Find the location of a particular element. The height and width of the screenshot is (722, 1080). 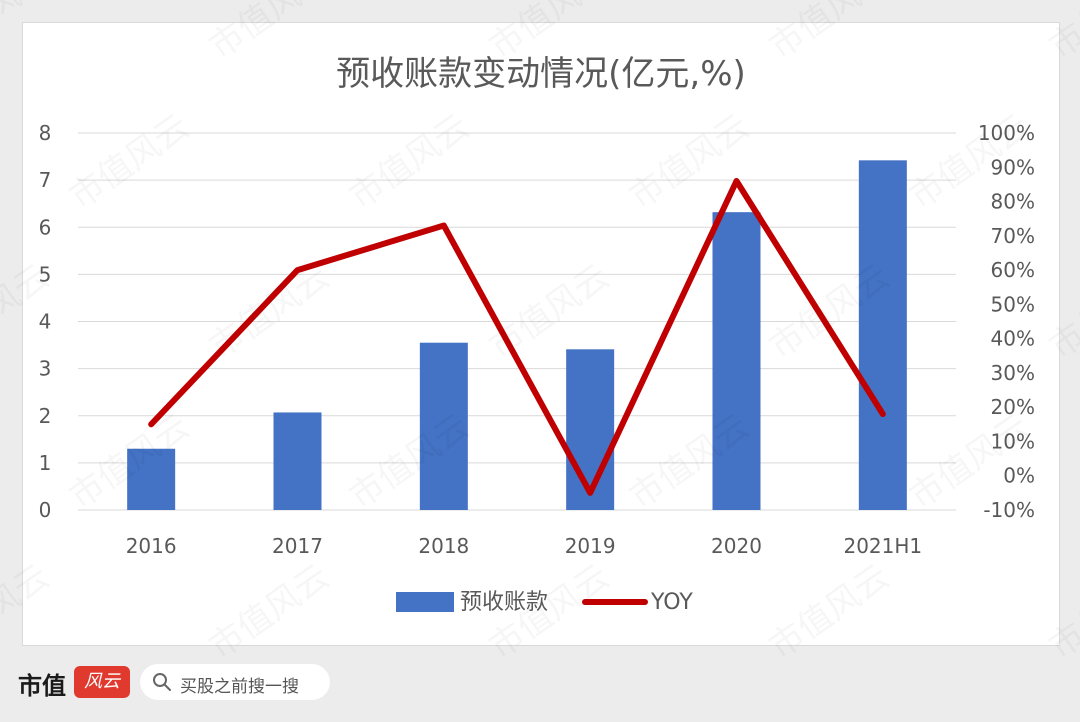

y-right-tick-label: 50% is located at coordinates (1013, 304).